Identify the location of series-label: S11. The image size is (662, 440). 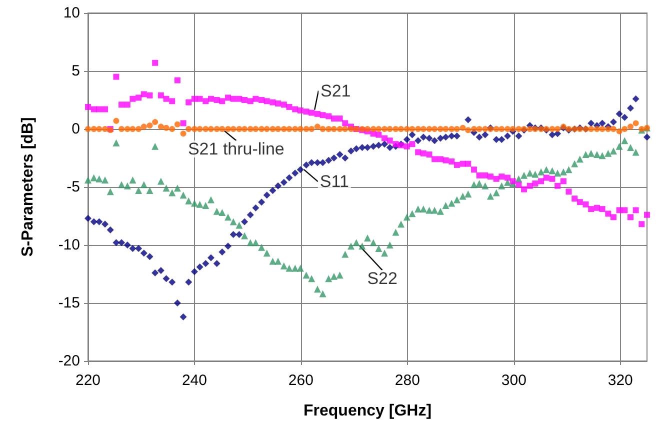
(334, 182).